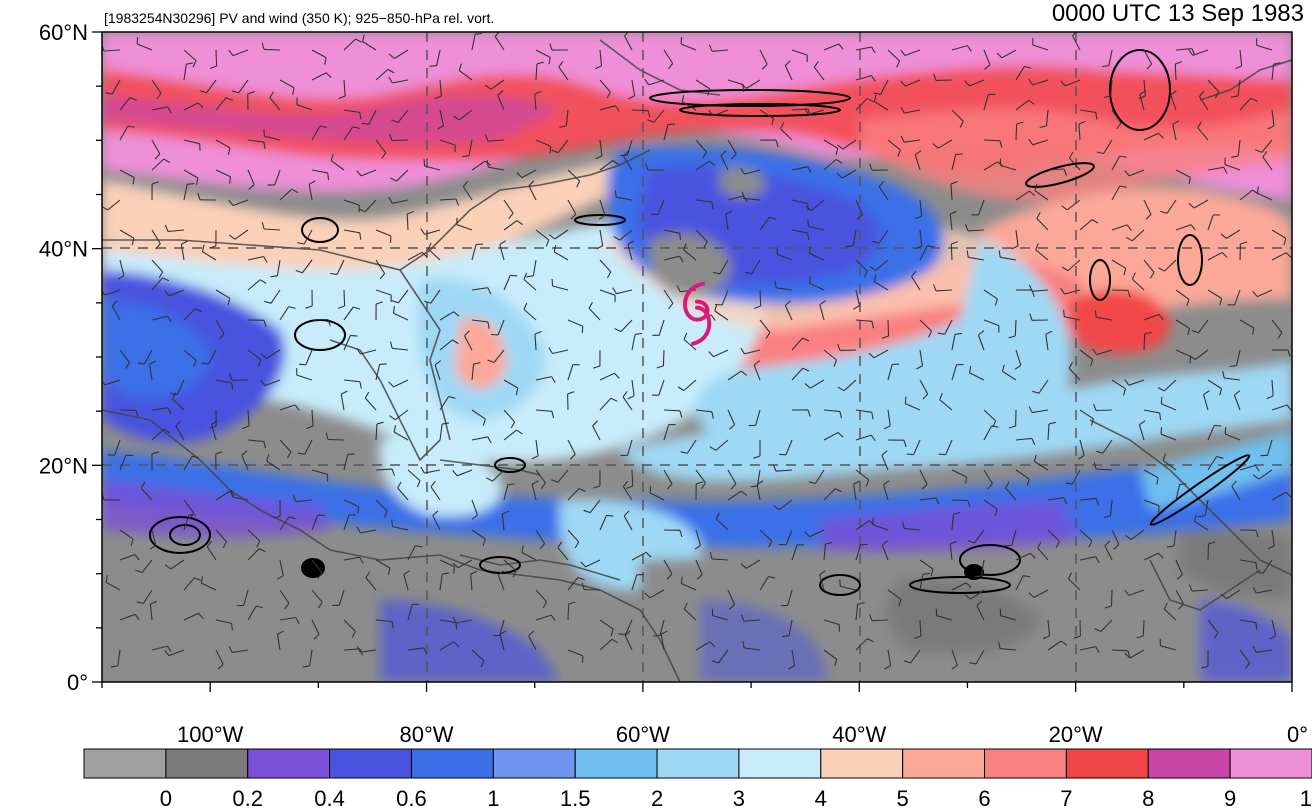 The height and width of the screenshot is (810, 1312). I want to click on lon-label: 20°W, so click(1076, 734).